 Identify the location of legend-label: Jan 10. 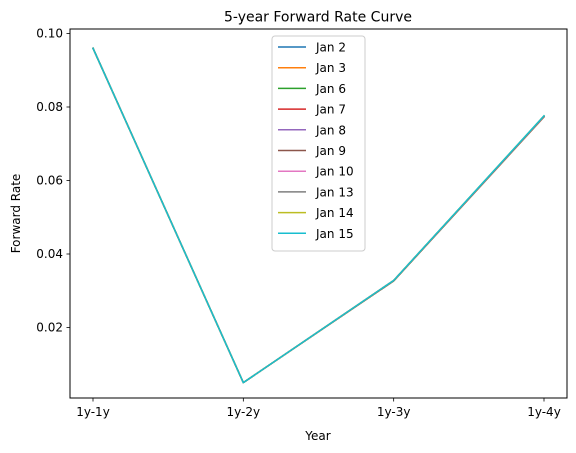
(334, 172).